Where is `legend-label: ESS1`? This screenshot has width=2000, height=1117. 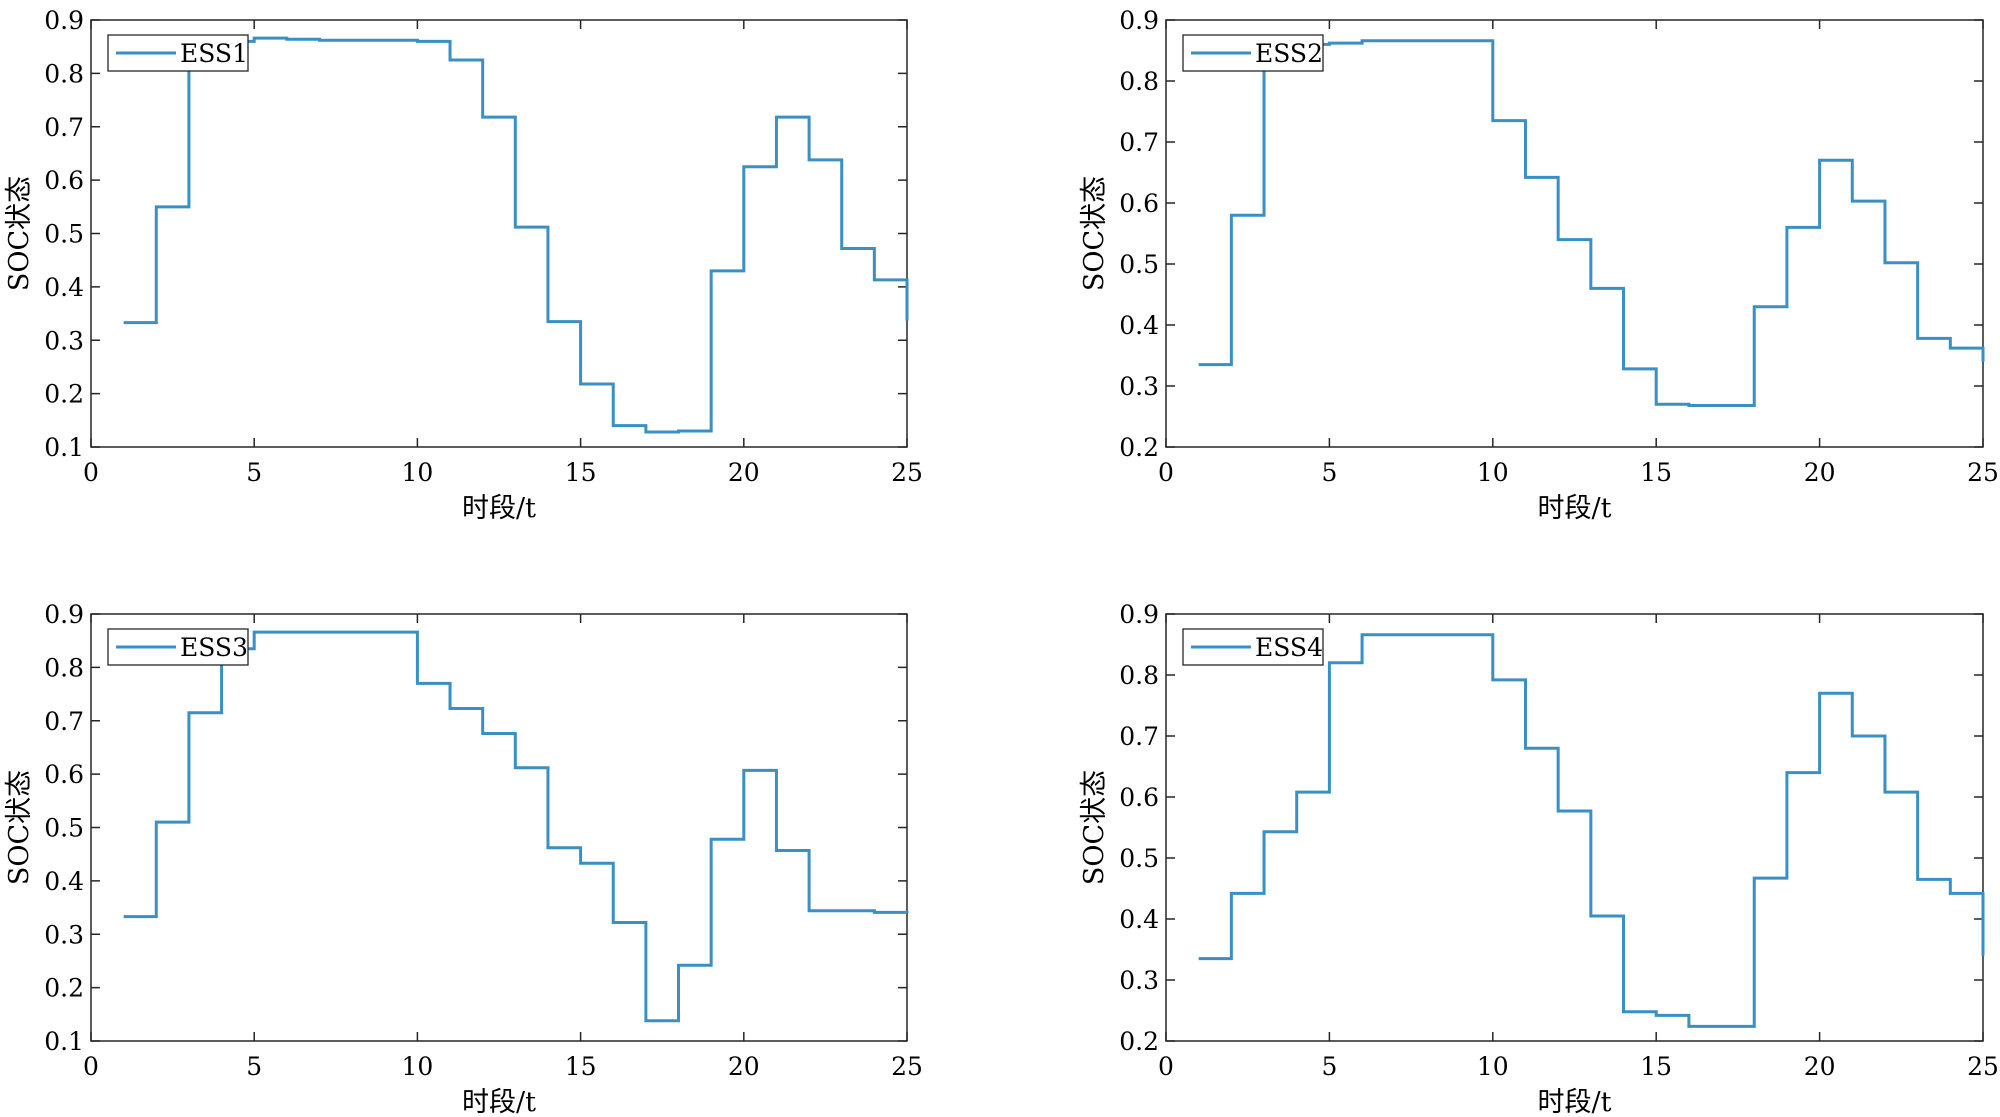
legend-label: ESS1 is located at coordinates (214, 53).